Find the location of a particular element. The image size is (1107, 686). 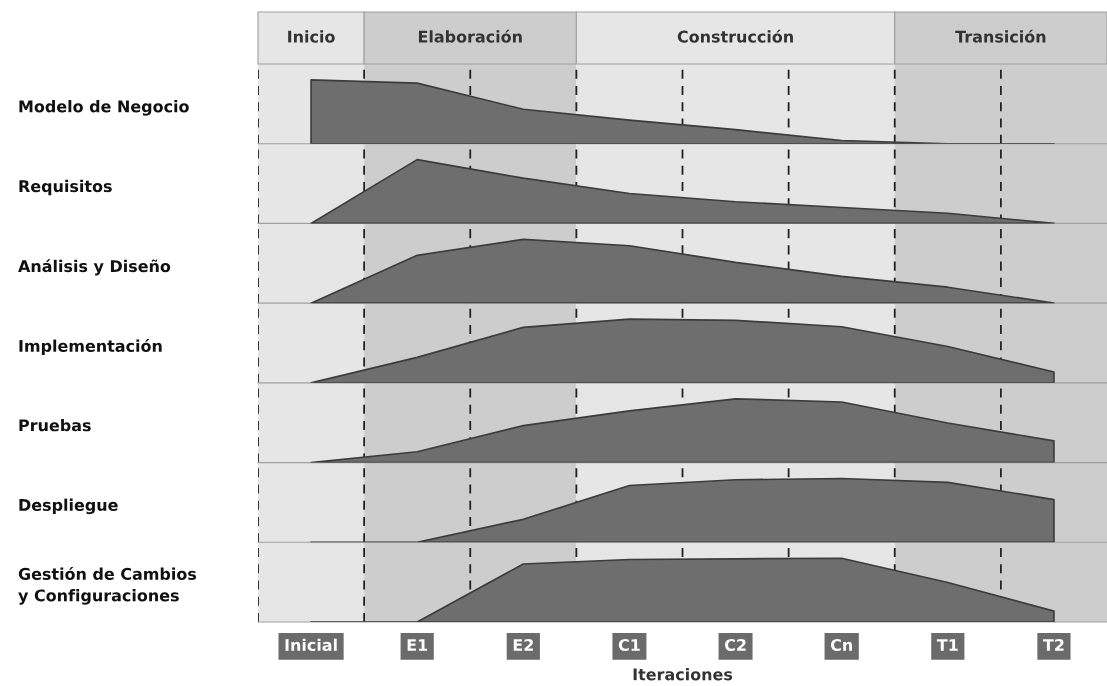

y-axis-title: Requisitos is located at coordinates (65, 187).